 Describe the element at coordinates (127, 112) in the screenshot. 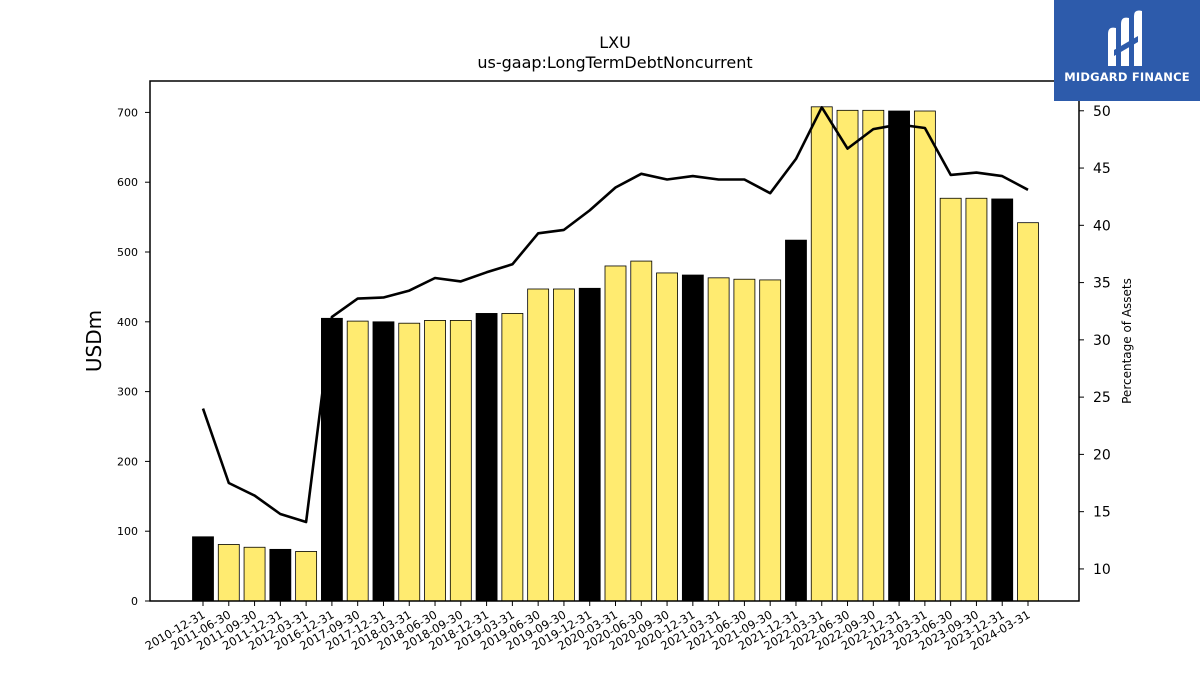

I see `y-tick-label: 700` at that location.